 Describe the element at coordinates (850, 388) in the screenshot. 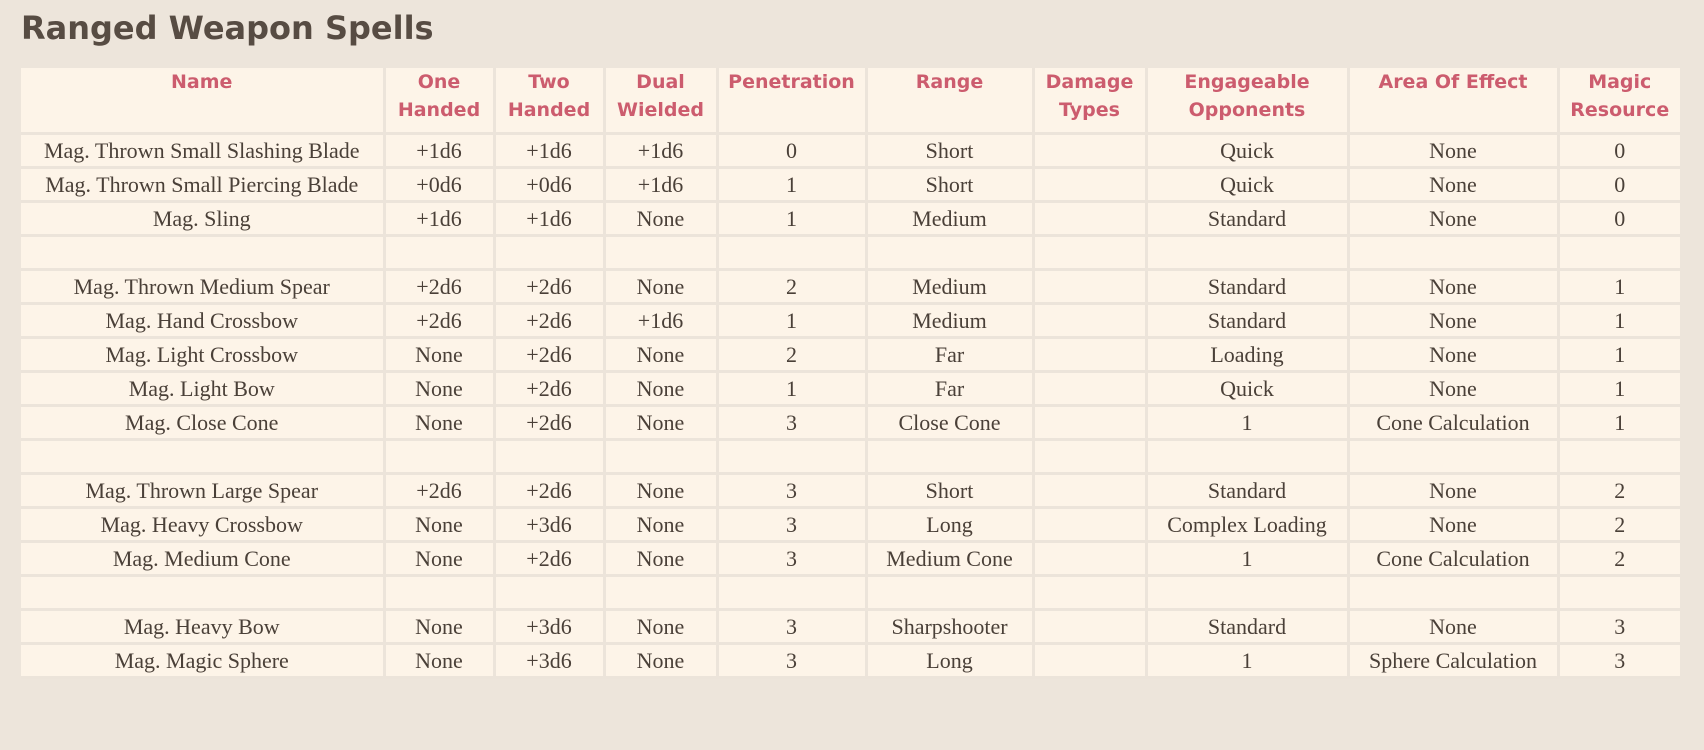

I see `table-row: Mag. Light Bow None +2d6 None 1 Far Quick None 1` at that location.